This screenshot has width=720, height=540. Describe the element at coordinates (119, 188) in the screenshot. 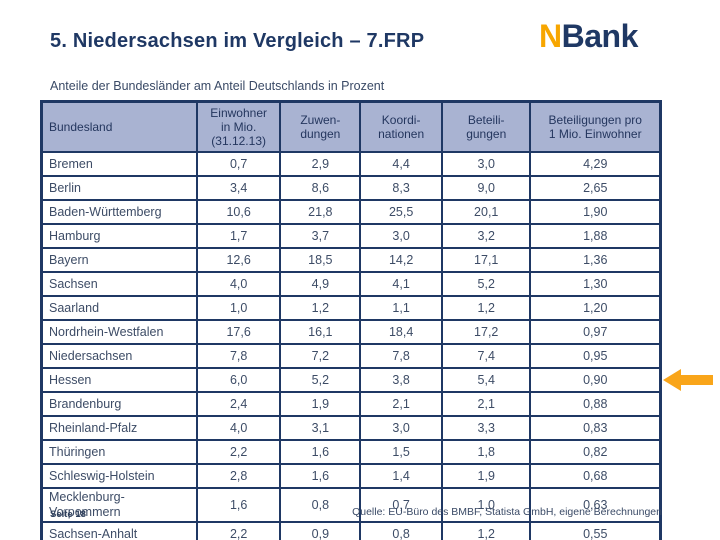

I see `bundesland-cell: Berlin` at that location.